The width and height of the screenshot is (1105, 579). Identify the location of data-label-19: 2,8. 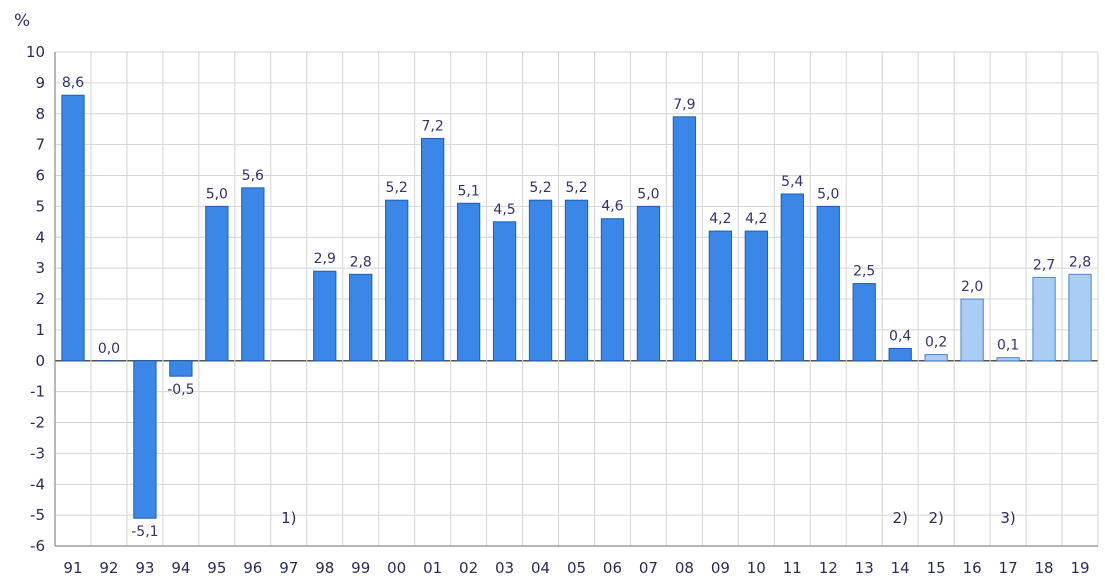
(1080, 262).